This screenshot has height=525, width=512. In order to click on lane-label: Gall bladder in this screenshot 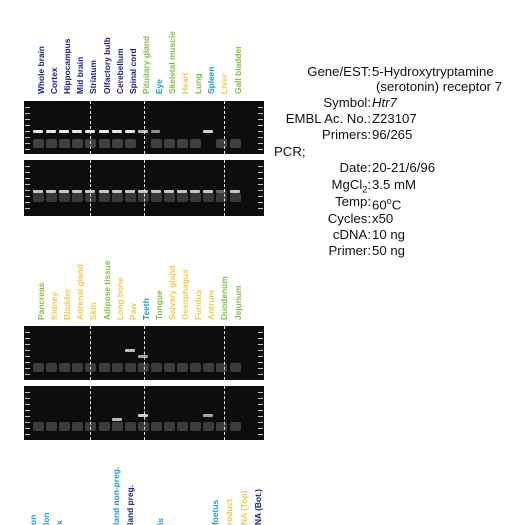, I will do `click(237, 69)`.